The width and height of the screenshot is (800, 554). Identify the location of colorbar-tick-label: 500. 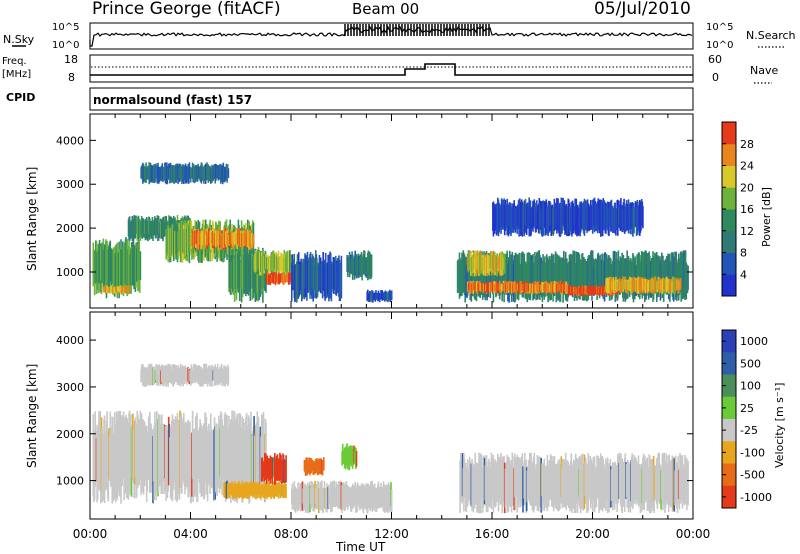
(750, 363).